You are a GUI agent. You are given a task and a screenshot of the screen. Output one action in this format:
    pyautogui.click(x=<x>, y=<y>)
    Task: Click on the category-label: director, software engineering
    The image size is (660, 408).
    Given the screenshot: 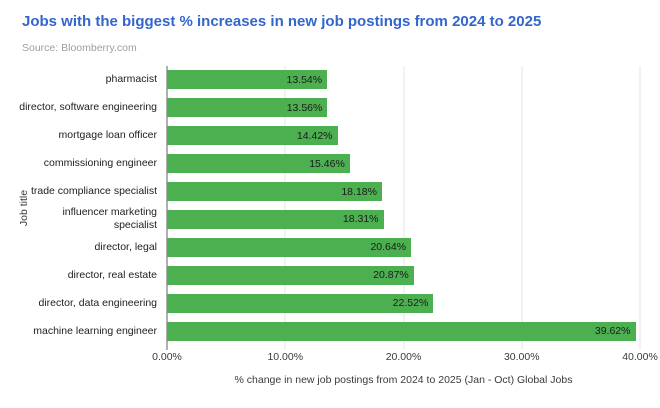 What is the action you would take?
    pyautogui.click(x=88, y=107)
    